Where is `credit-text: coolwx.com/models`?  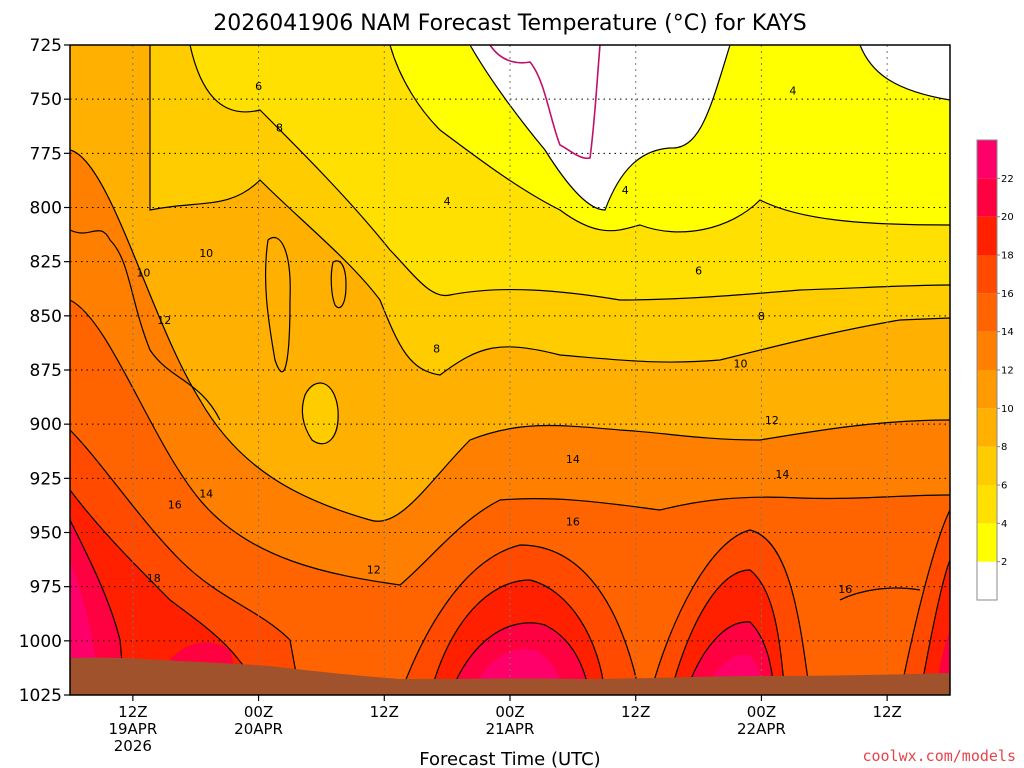 credit-text: coolwx.com/models is located at coordinates (939, 756).